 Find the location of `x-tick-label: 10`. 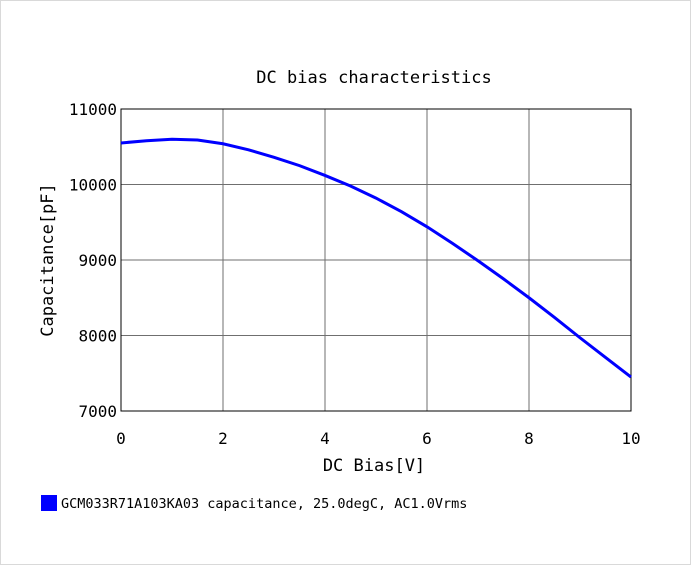

x-tick-label: 10 is located at coordinates (630, 438).